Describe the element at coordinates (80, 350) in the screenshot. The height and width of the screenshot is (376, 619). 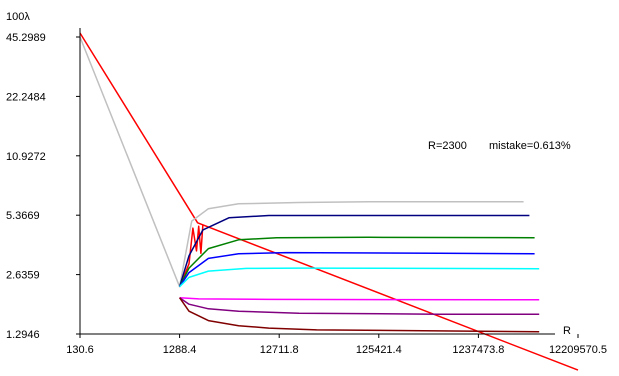
I see `x-tick-label: 130.6` at that location.